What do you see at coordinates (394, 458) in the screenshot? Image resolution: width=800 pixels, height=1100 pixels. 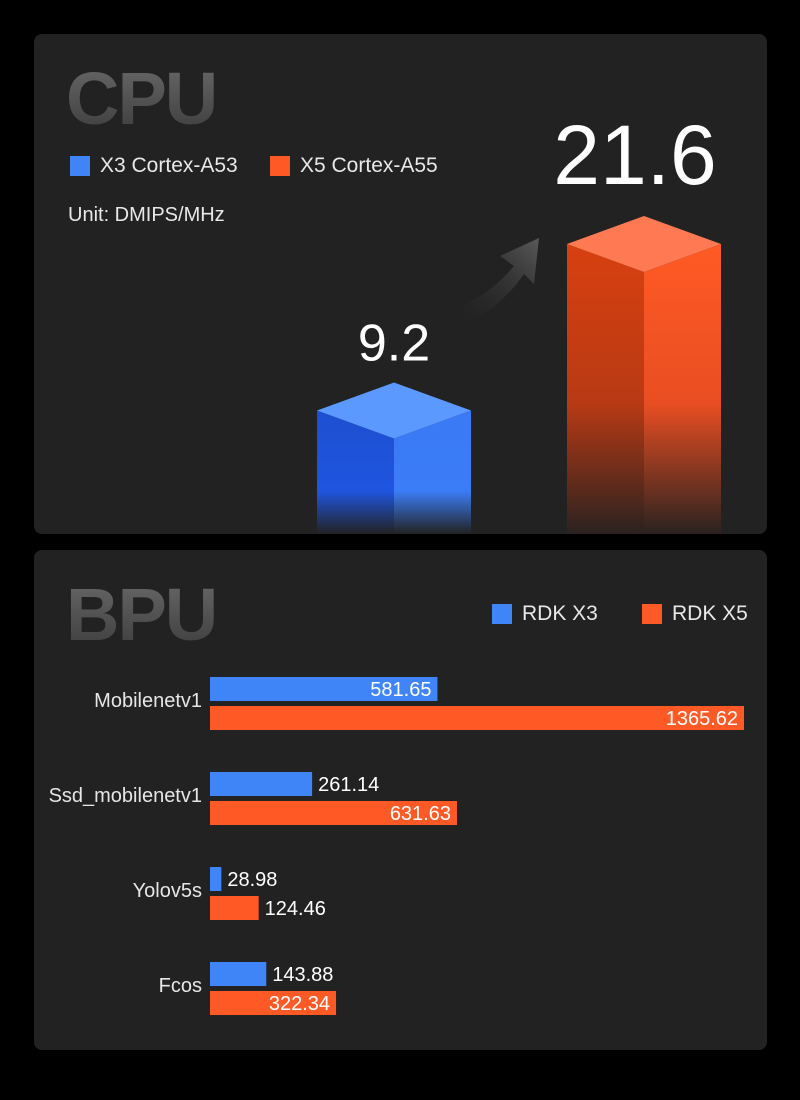 I see `cpu-bar-x3` at bounding box center [394, 458].